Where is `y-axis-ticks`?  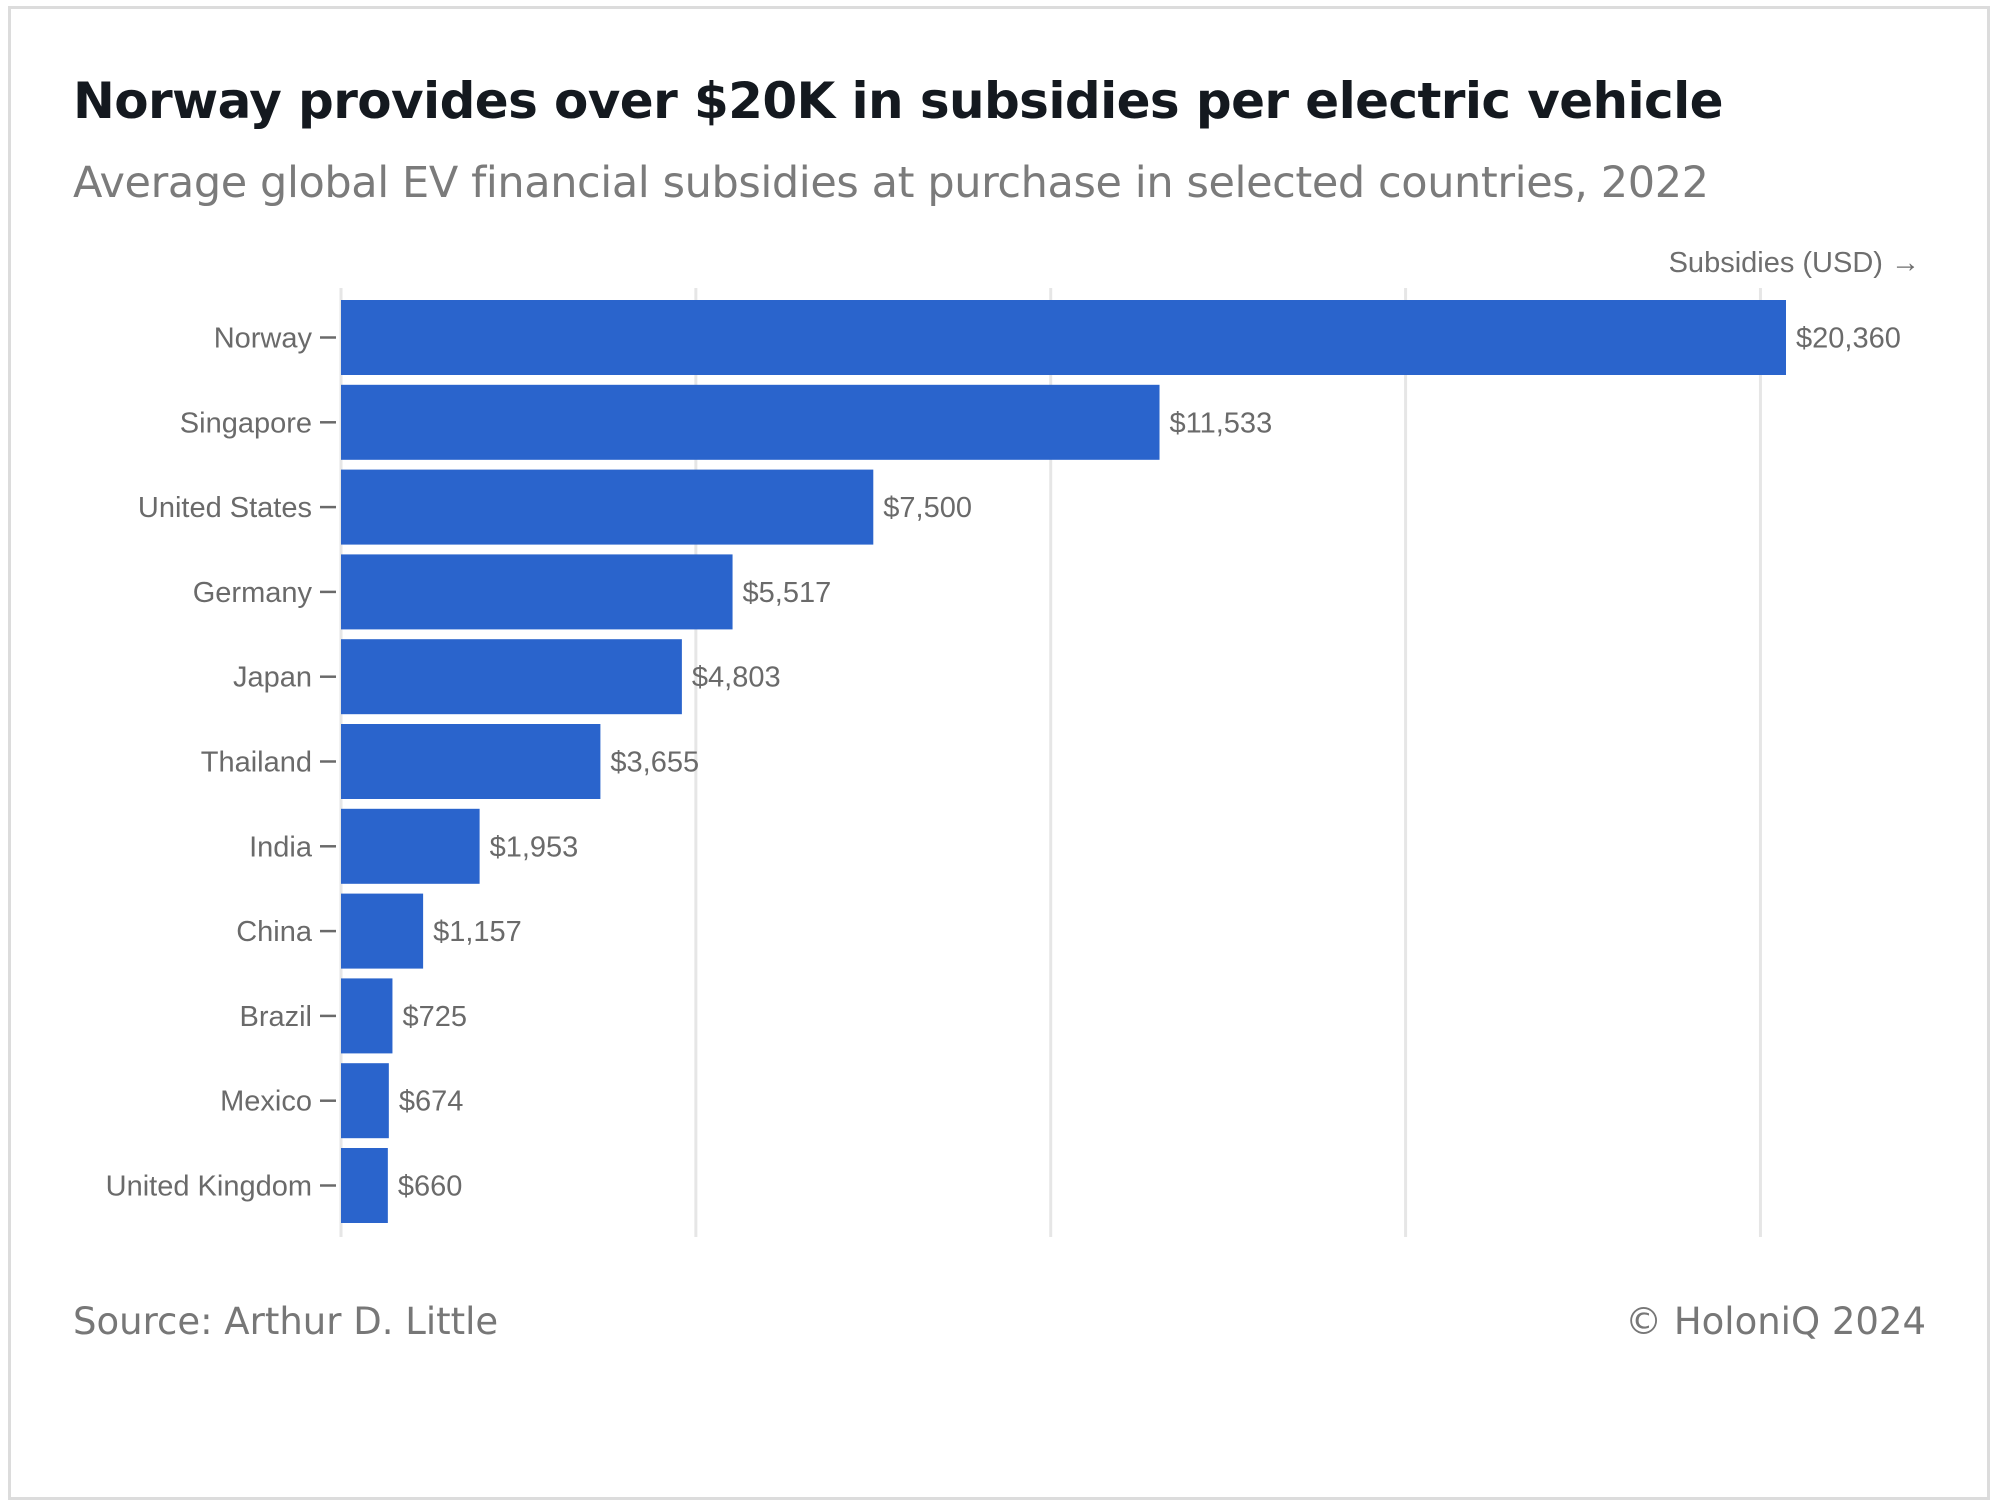
y-axis-ticks is located at coordinates (328, 761).